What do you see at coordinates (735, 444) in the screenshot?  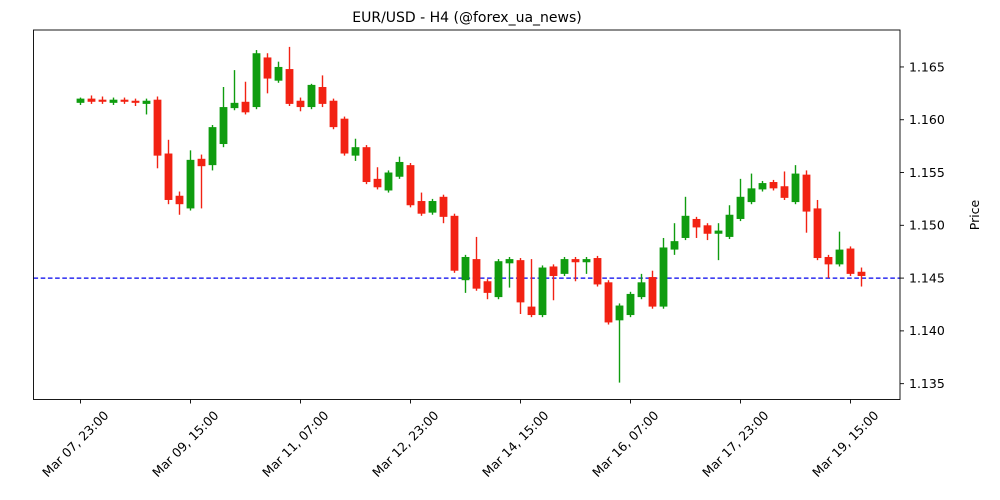 I see `x-tick-label: Mar 17, 23:00` at bounding box center [735, 444].